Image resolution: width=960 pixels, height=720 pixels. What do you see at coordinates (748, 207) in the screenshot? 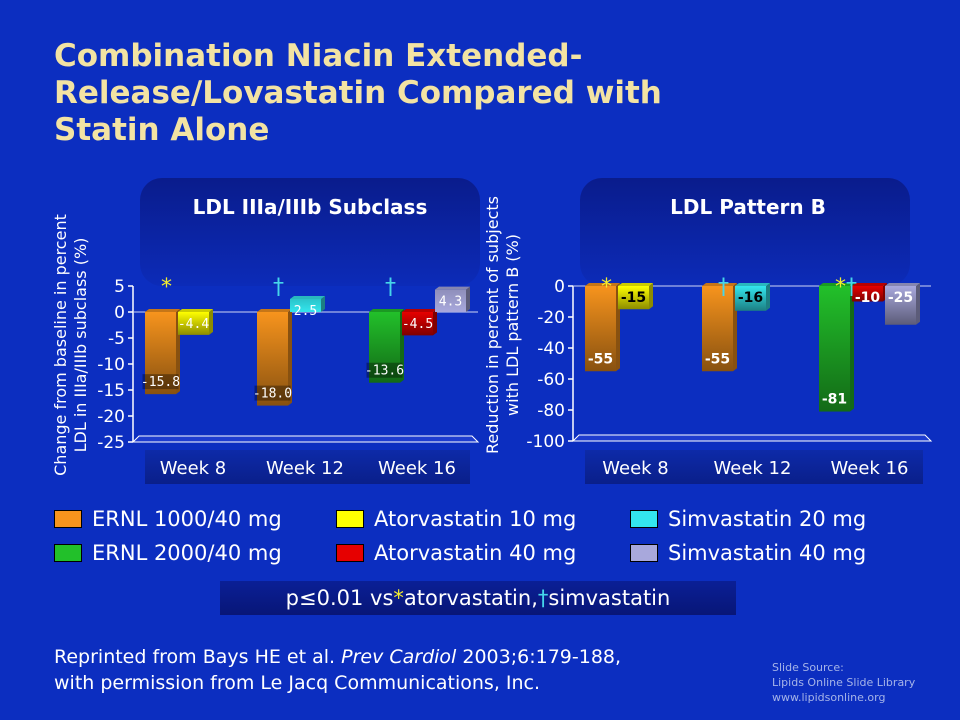
I see `chart-title: LDL Pattern B` at bounding box center [748, 207].